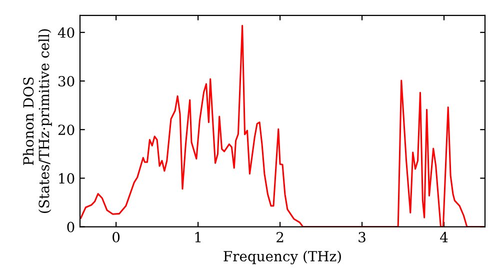 This screenshot has height=280, width=500. Describe the element at coordinates (66, 32) in the screenshot. I see `y-tick-label: 40` at that location.